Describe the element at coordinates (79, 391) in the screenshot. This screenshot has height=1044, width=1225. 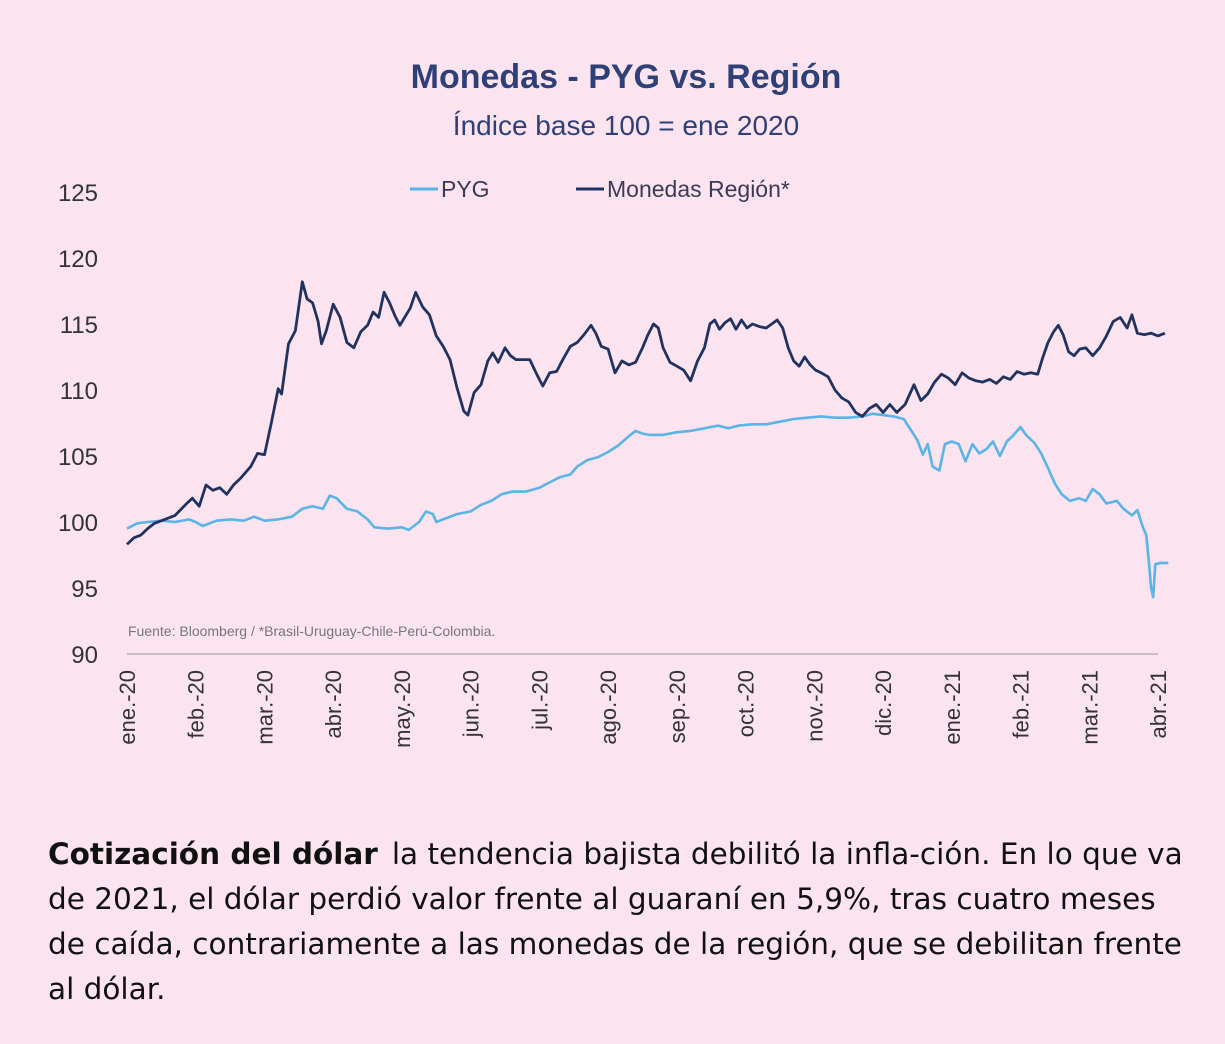
I see `y-tick-label: 110` at that location.